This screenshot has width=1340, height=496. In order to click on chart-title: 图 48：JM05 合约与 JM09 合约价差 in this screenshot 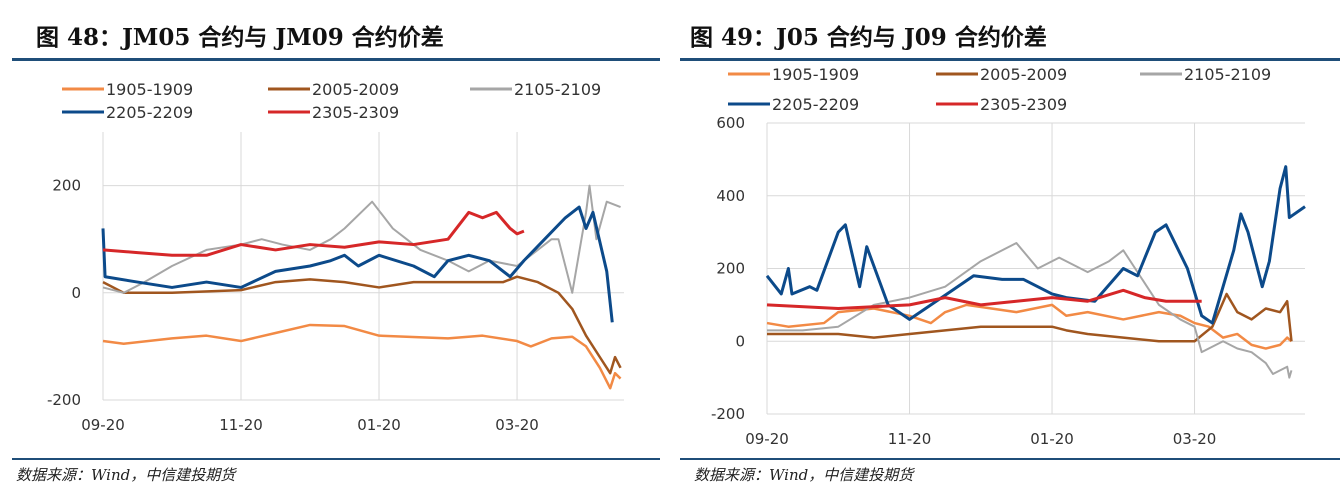, I will do `click(240, 37)`.